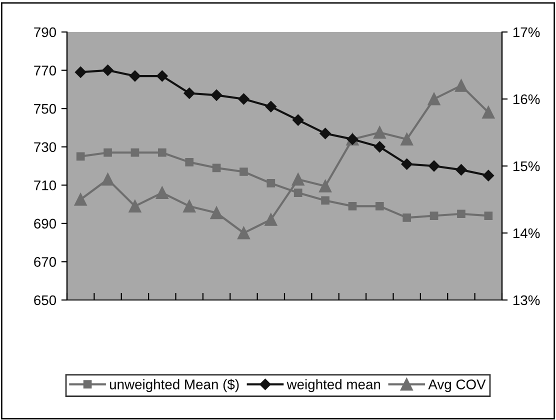  I want to click on y2-tick-label: 13%, so click(526, 300).